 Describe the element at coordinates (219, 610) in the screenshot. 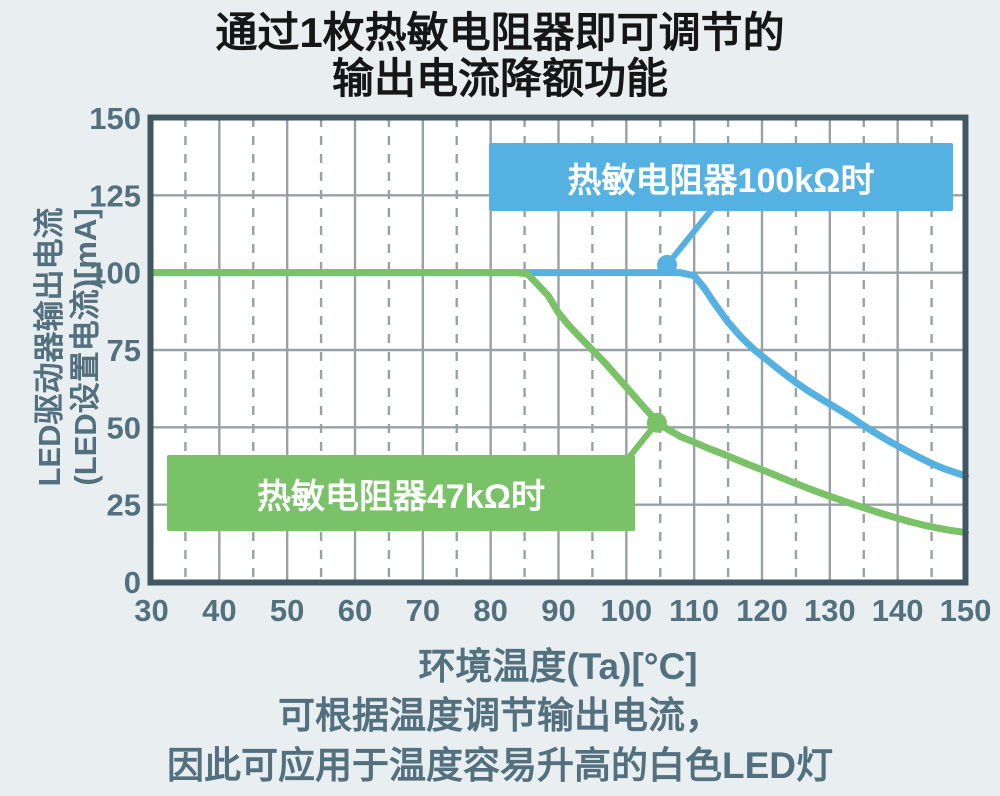

I see `x-tick-label: 40` at that location.